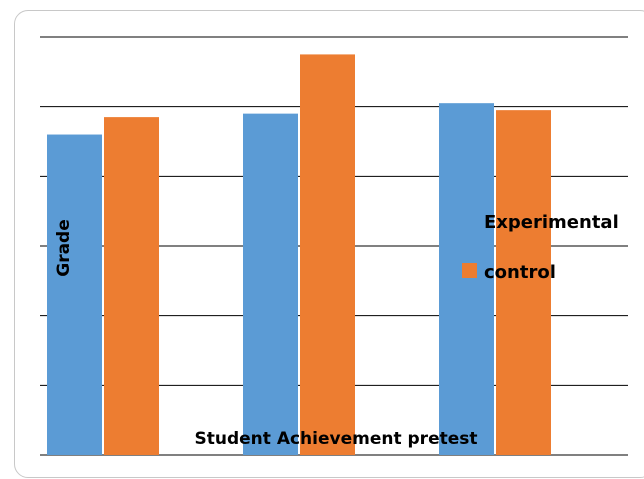 The image size is (644, 479). I want to click on x-axis-label: Student Achievement pretest, so click(336, 439).